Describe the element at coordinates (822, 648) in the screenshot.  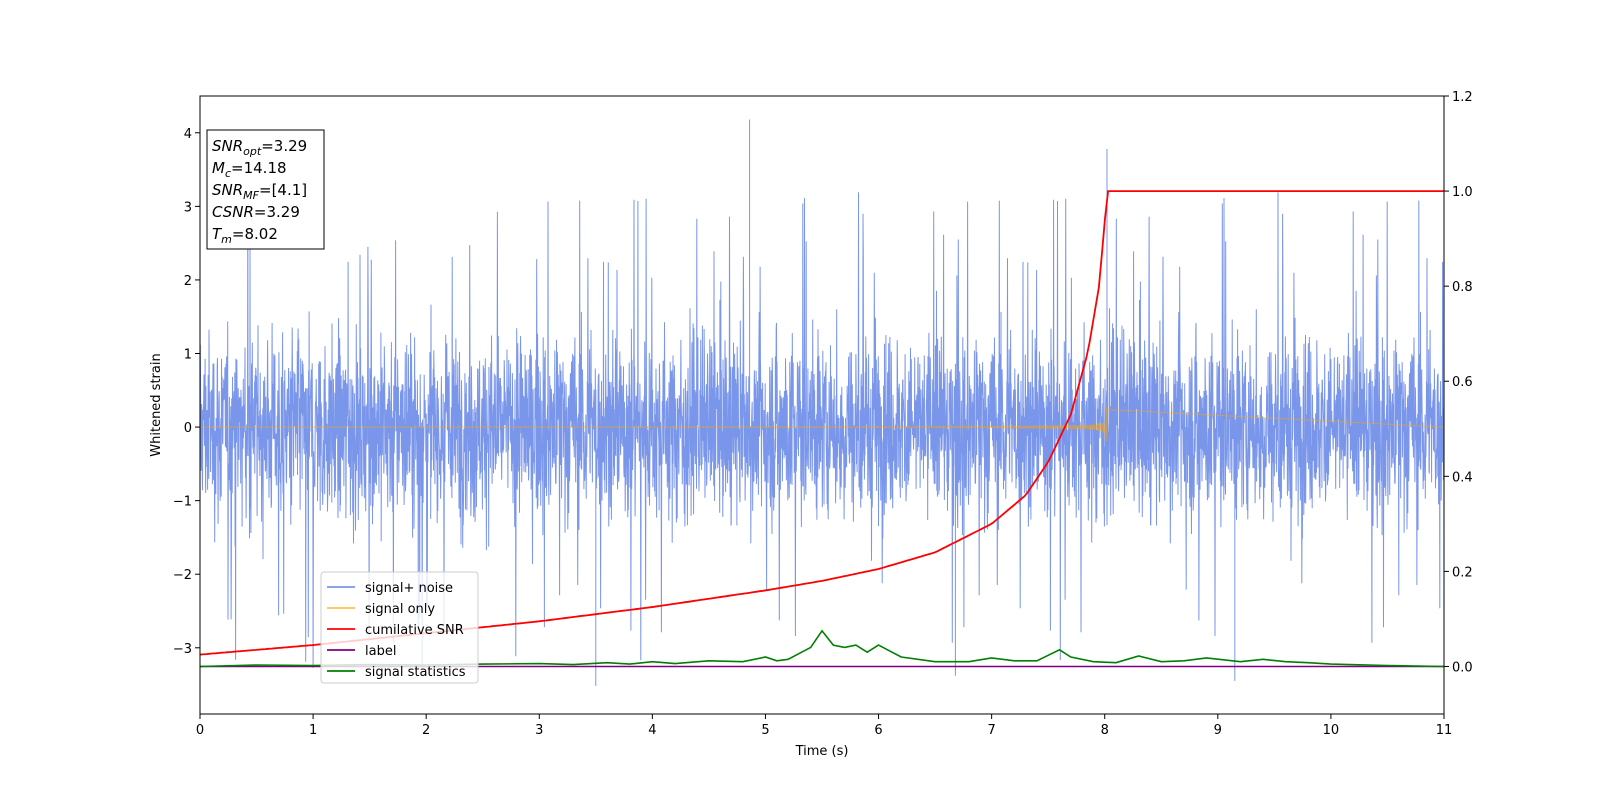
I see `series-signal-statistics` at that location.